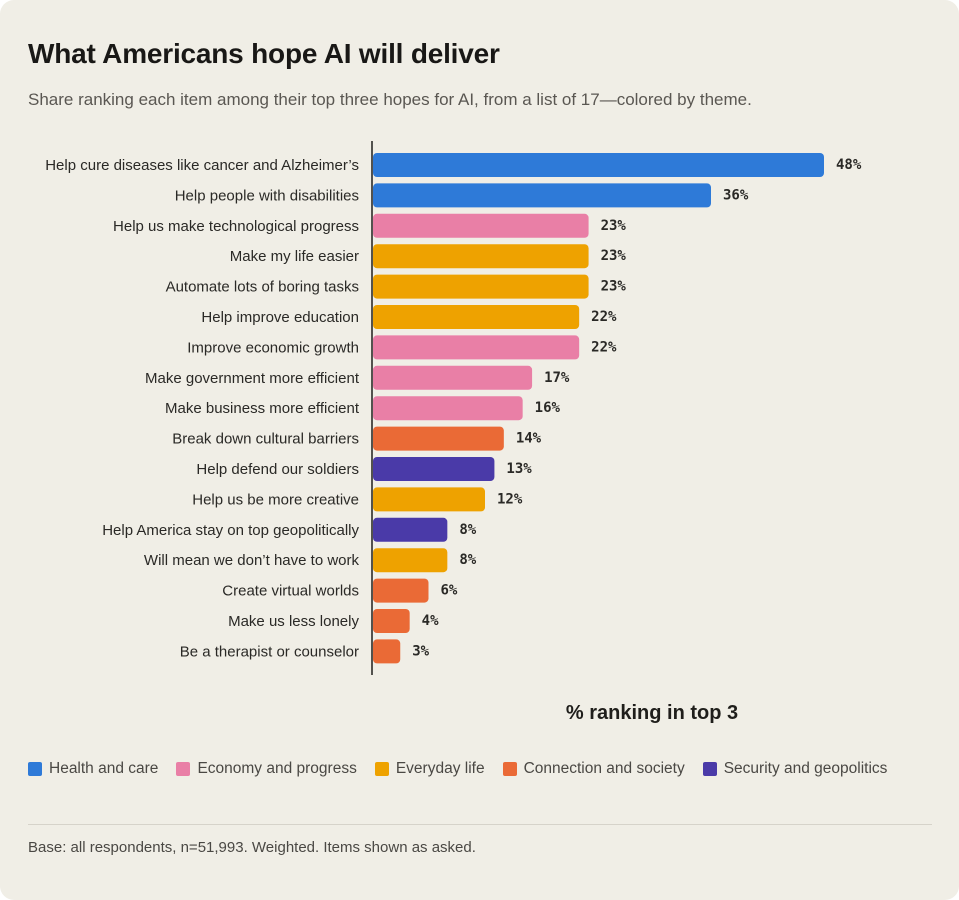 The image size is (959, 900). I want to click on bar-row: Break down cultural barriers 14%, so click(357, 438).